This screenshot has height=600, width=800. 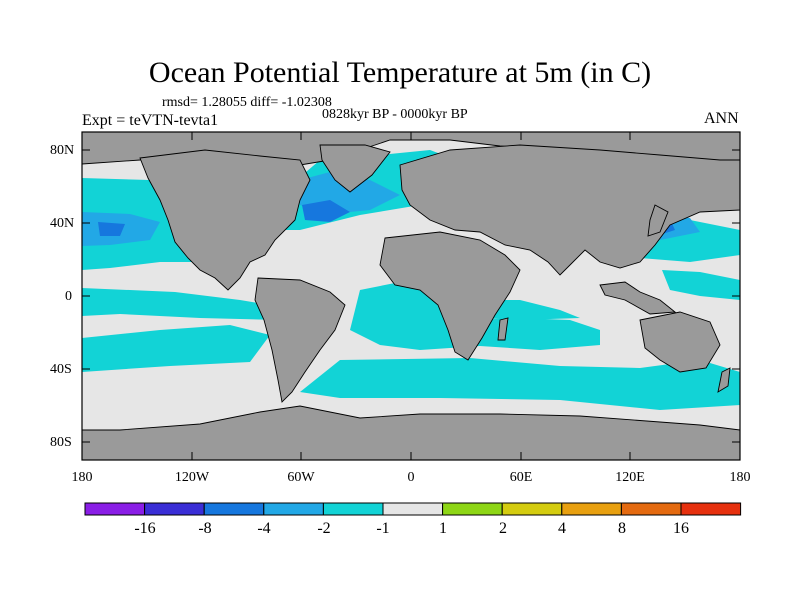 I want to click on japan, so click(x=658, y=220).